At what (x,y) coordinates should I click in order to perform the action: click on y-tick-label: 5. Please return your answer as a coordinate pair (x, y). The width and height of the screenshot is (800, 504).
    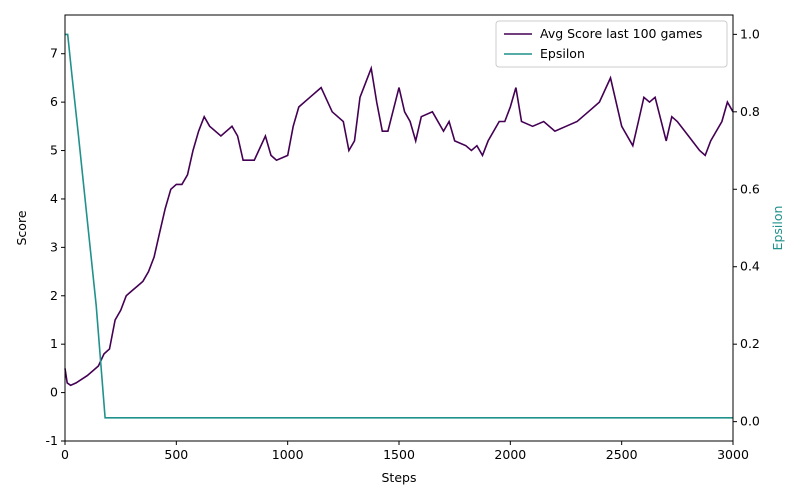
    Looking at the image, I should click on (54, 150).